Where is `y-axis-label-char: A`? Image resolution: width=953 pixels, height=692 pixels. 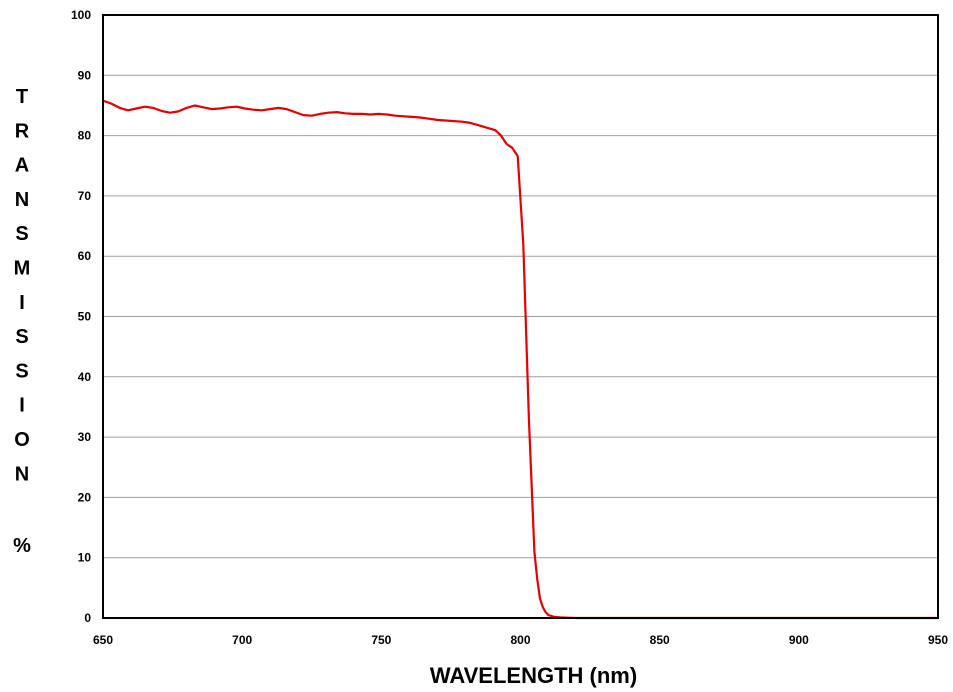
y-axis-label-char: A is located at coordinates (22, 166).